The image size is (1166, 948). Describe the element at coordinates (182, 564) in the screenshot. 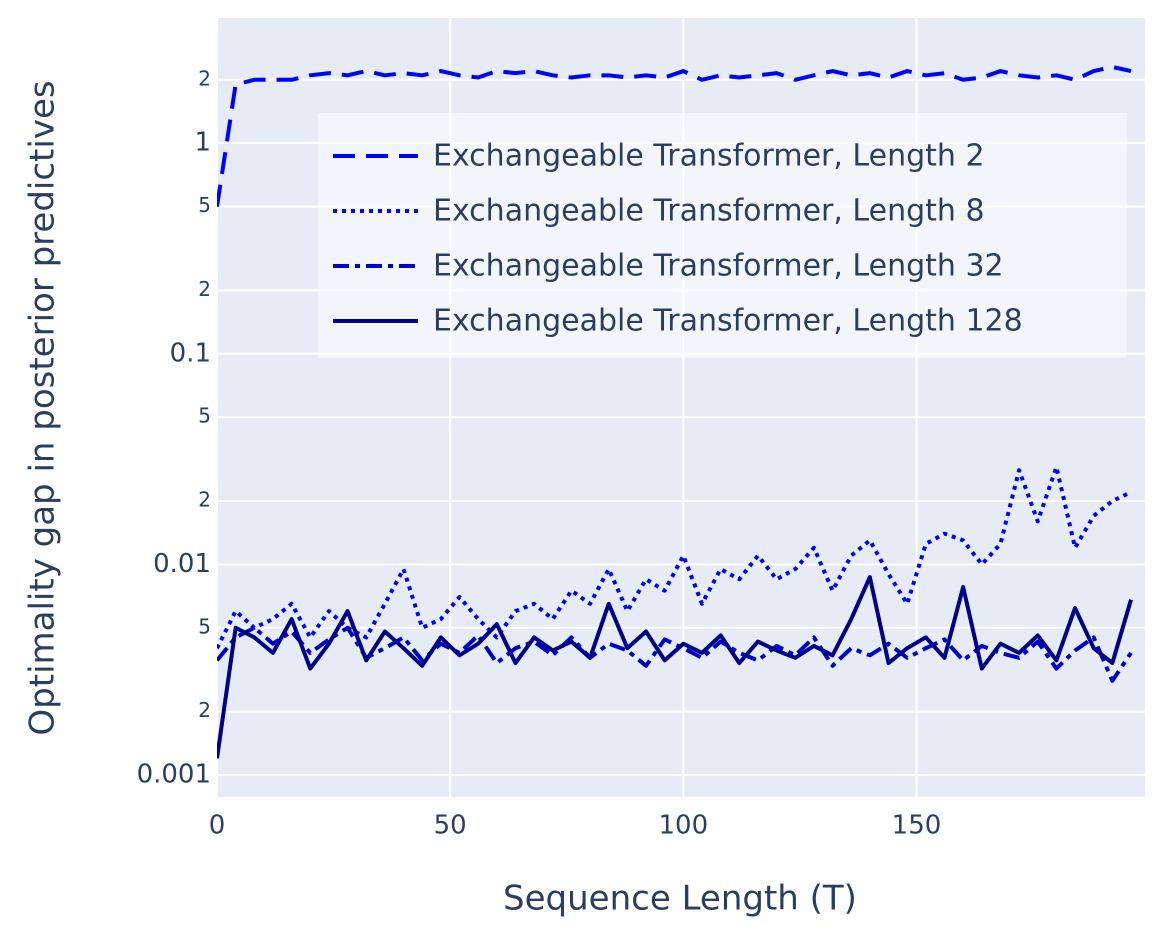

I see `y-tick-label: 0.01` at that location.